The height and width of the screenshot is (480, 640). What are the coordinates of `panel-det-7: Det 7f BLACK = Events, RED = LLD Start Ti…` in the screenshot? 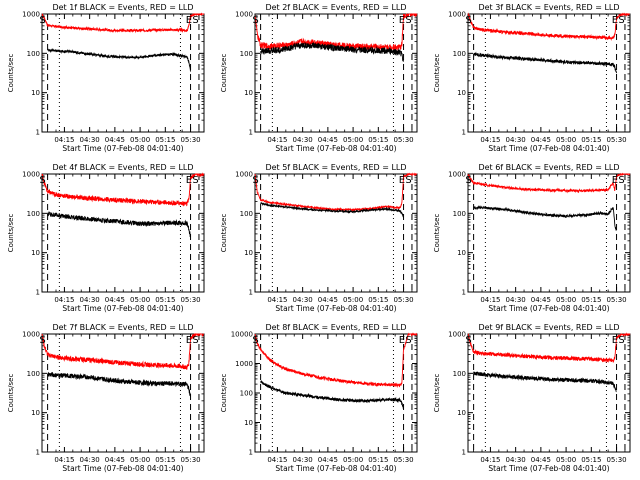 It's located at (106, 398).